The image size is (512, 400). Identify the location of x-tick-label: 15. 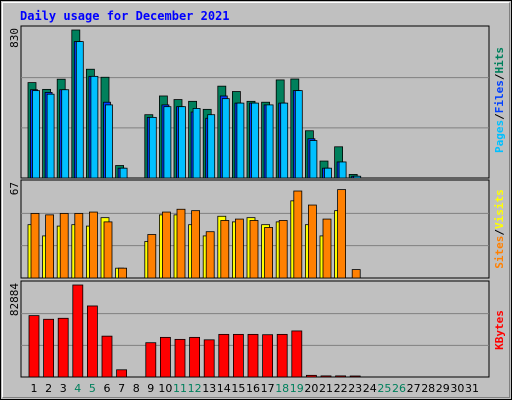
(238, 388).